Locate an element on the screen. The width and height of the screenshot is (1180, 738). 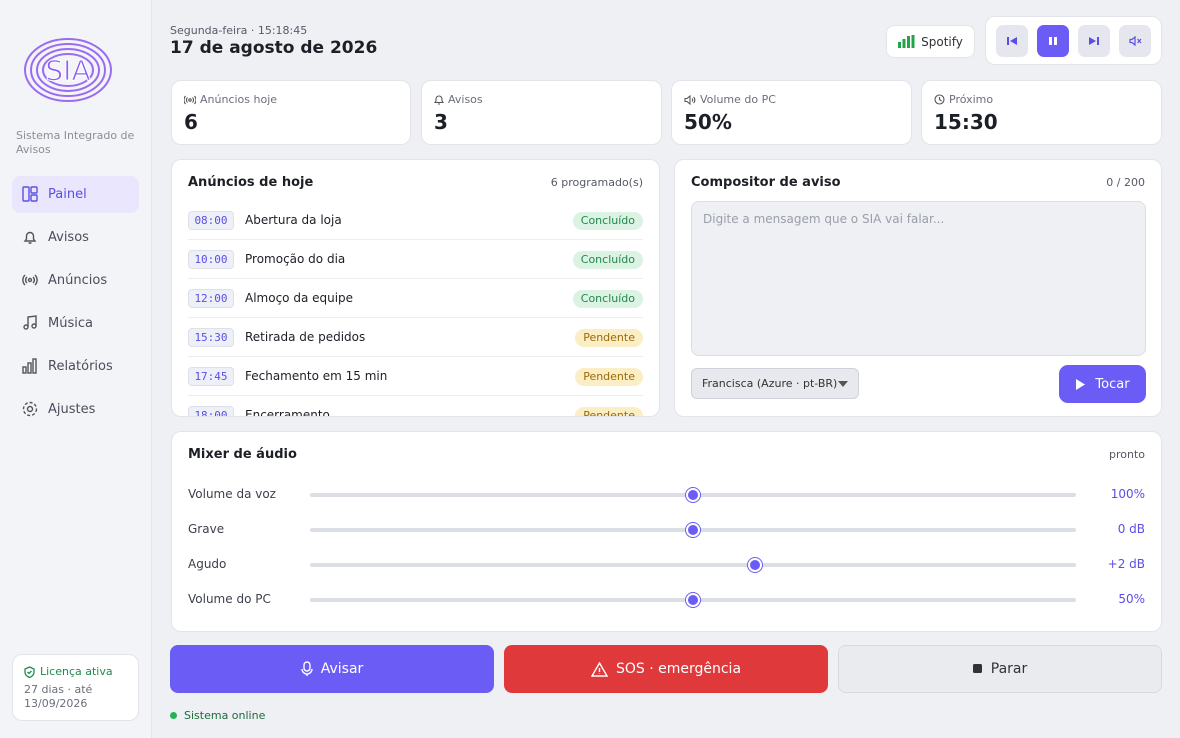
stat-card: Volume do PC 50% is located at coordinates (791, 112).